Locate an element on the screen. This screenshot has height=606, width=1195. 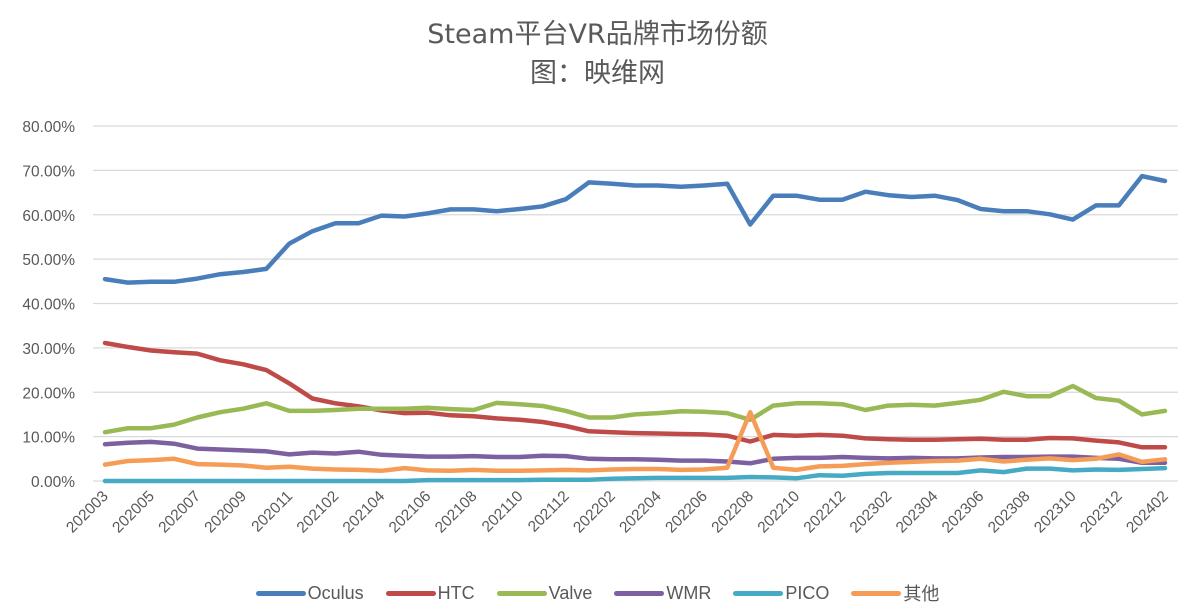
legend-label: PICO is located at coordinates (807, 592).